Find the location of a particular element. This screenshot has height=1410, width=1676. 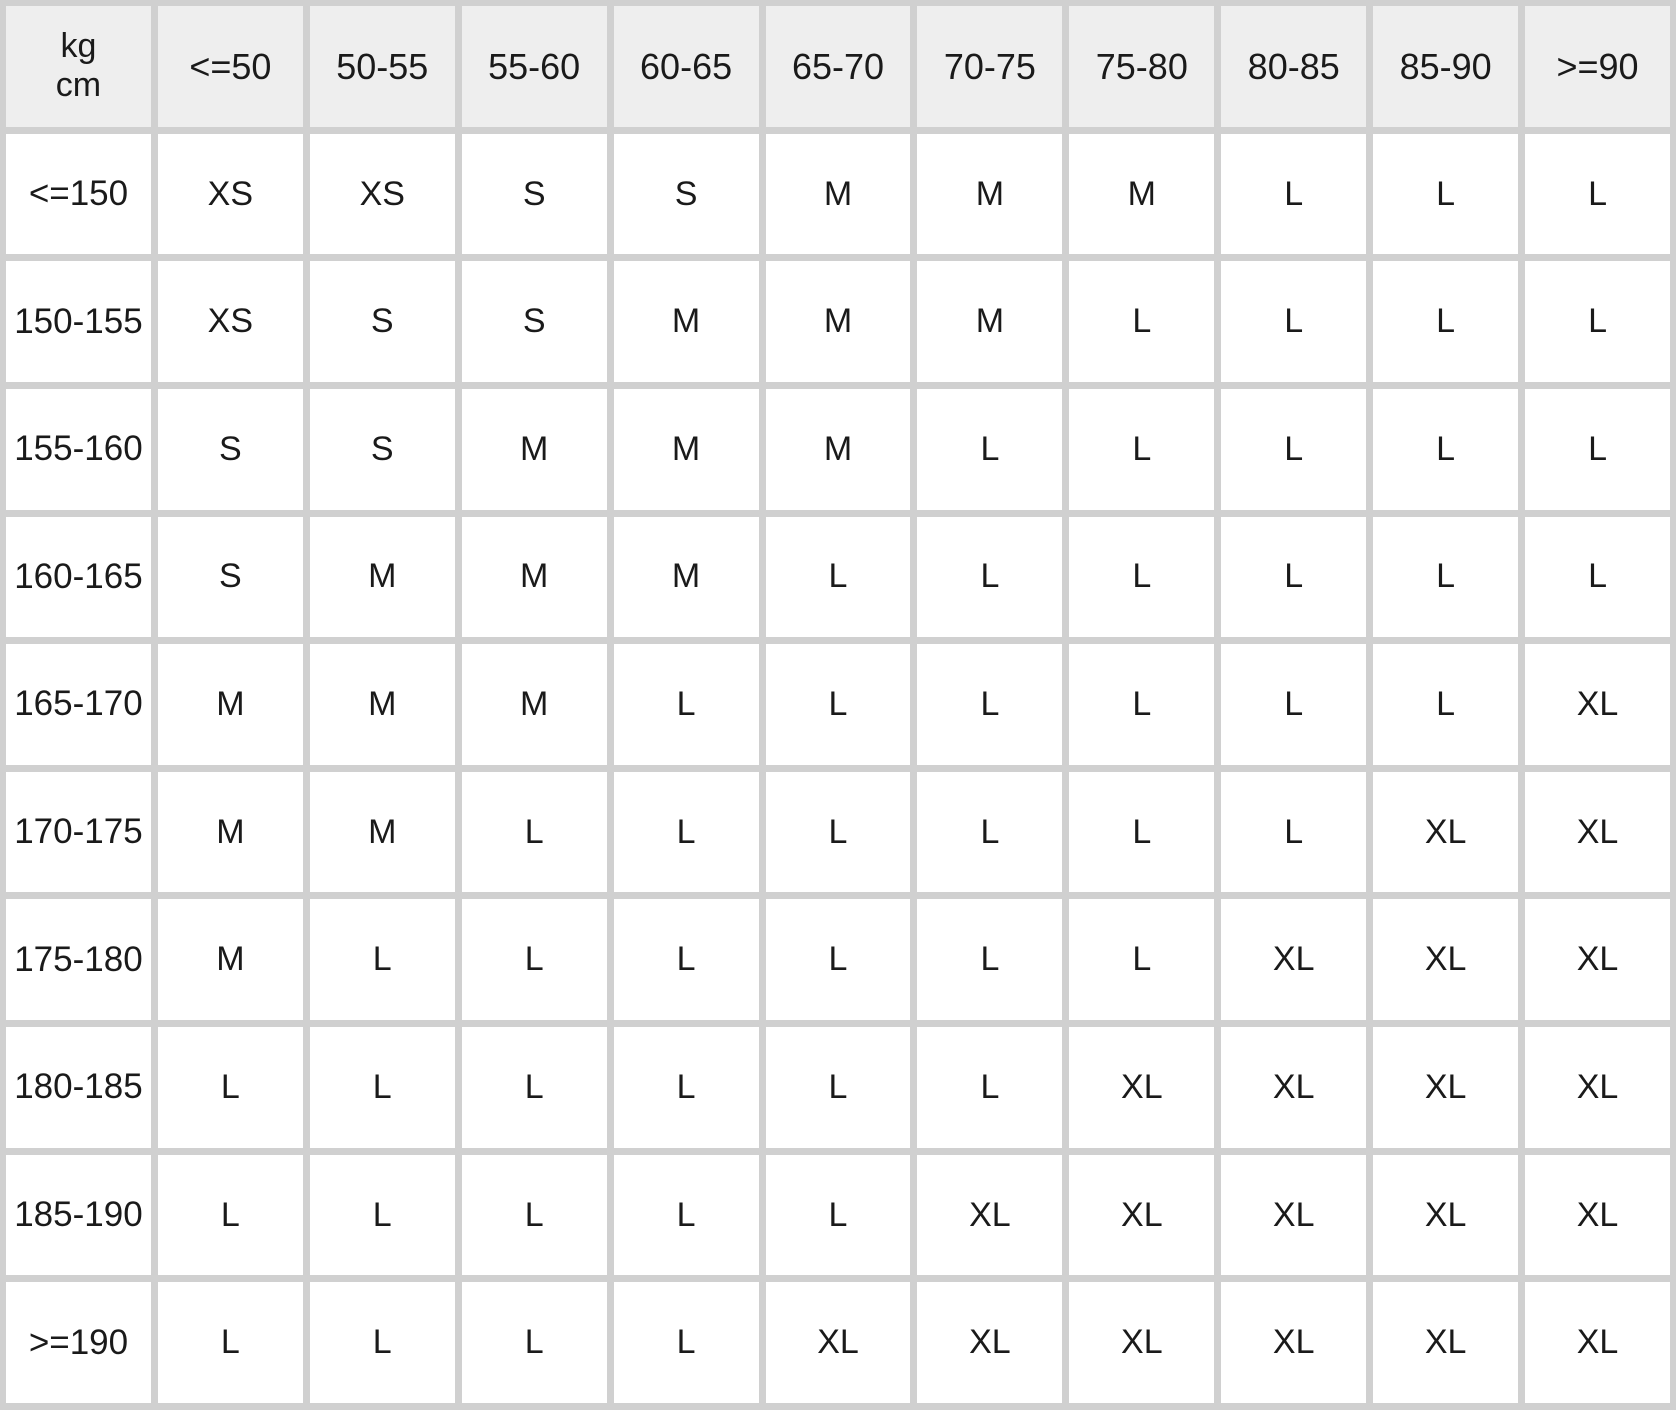

row-header: 150-155 is located at coordinates (78, 321).